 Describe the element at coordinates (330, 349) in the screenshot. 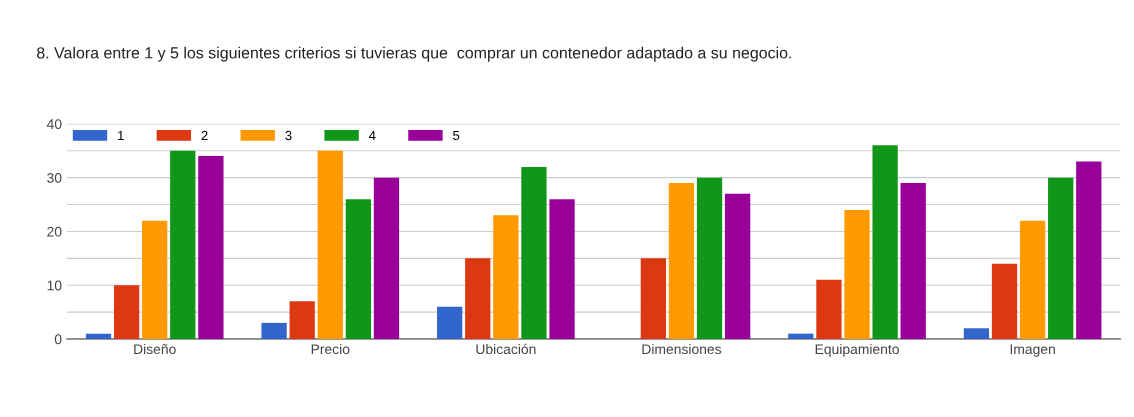

I see `x-tick-label: Precio` at that location.